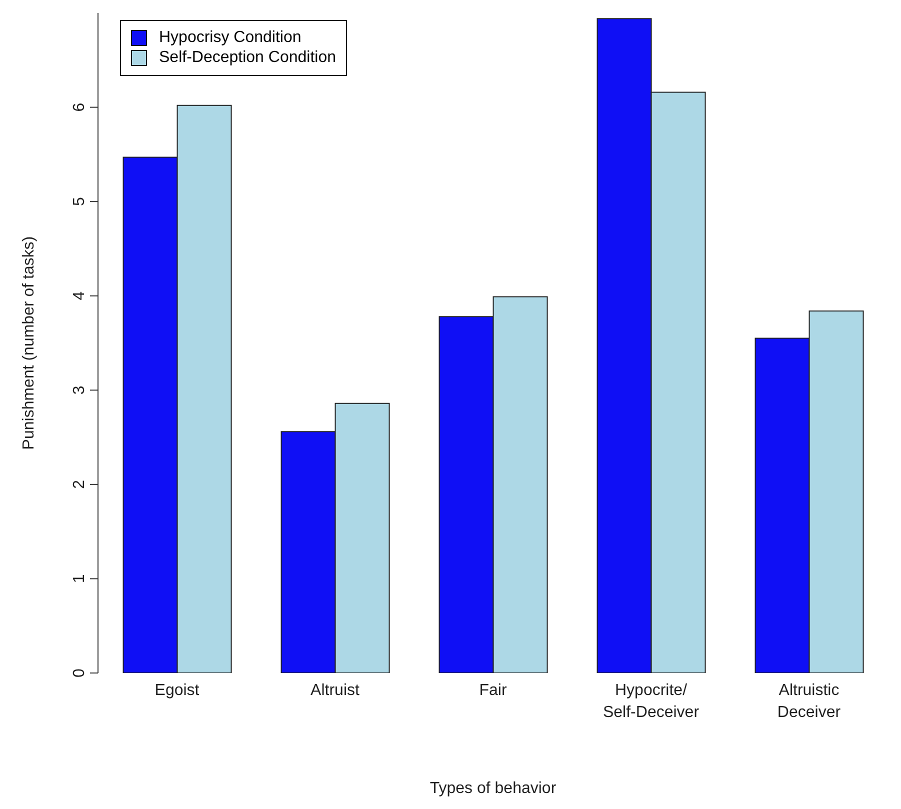 Image resolution: width=901 pixels, height=809 pixels. I want to click on y-tick-label: 1, so click(79, 579).